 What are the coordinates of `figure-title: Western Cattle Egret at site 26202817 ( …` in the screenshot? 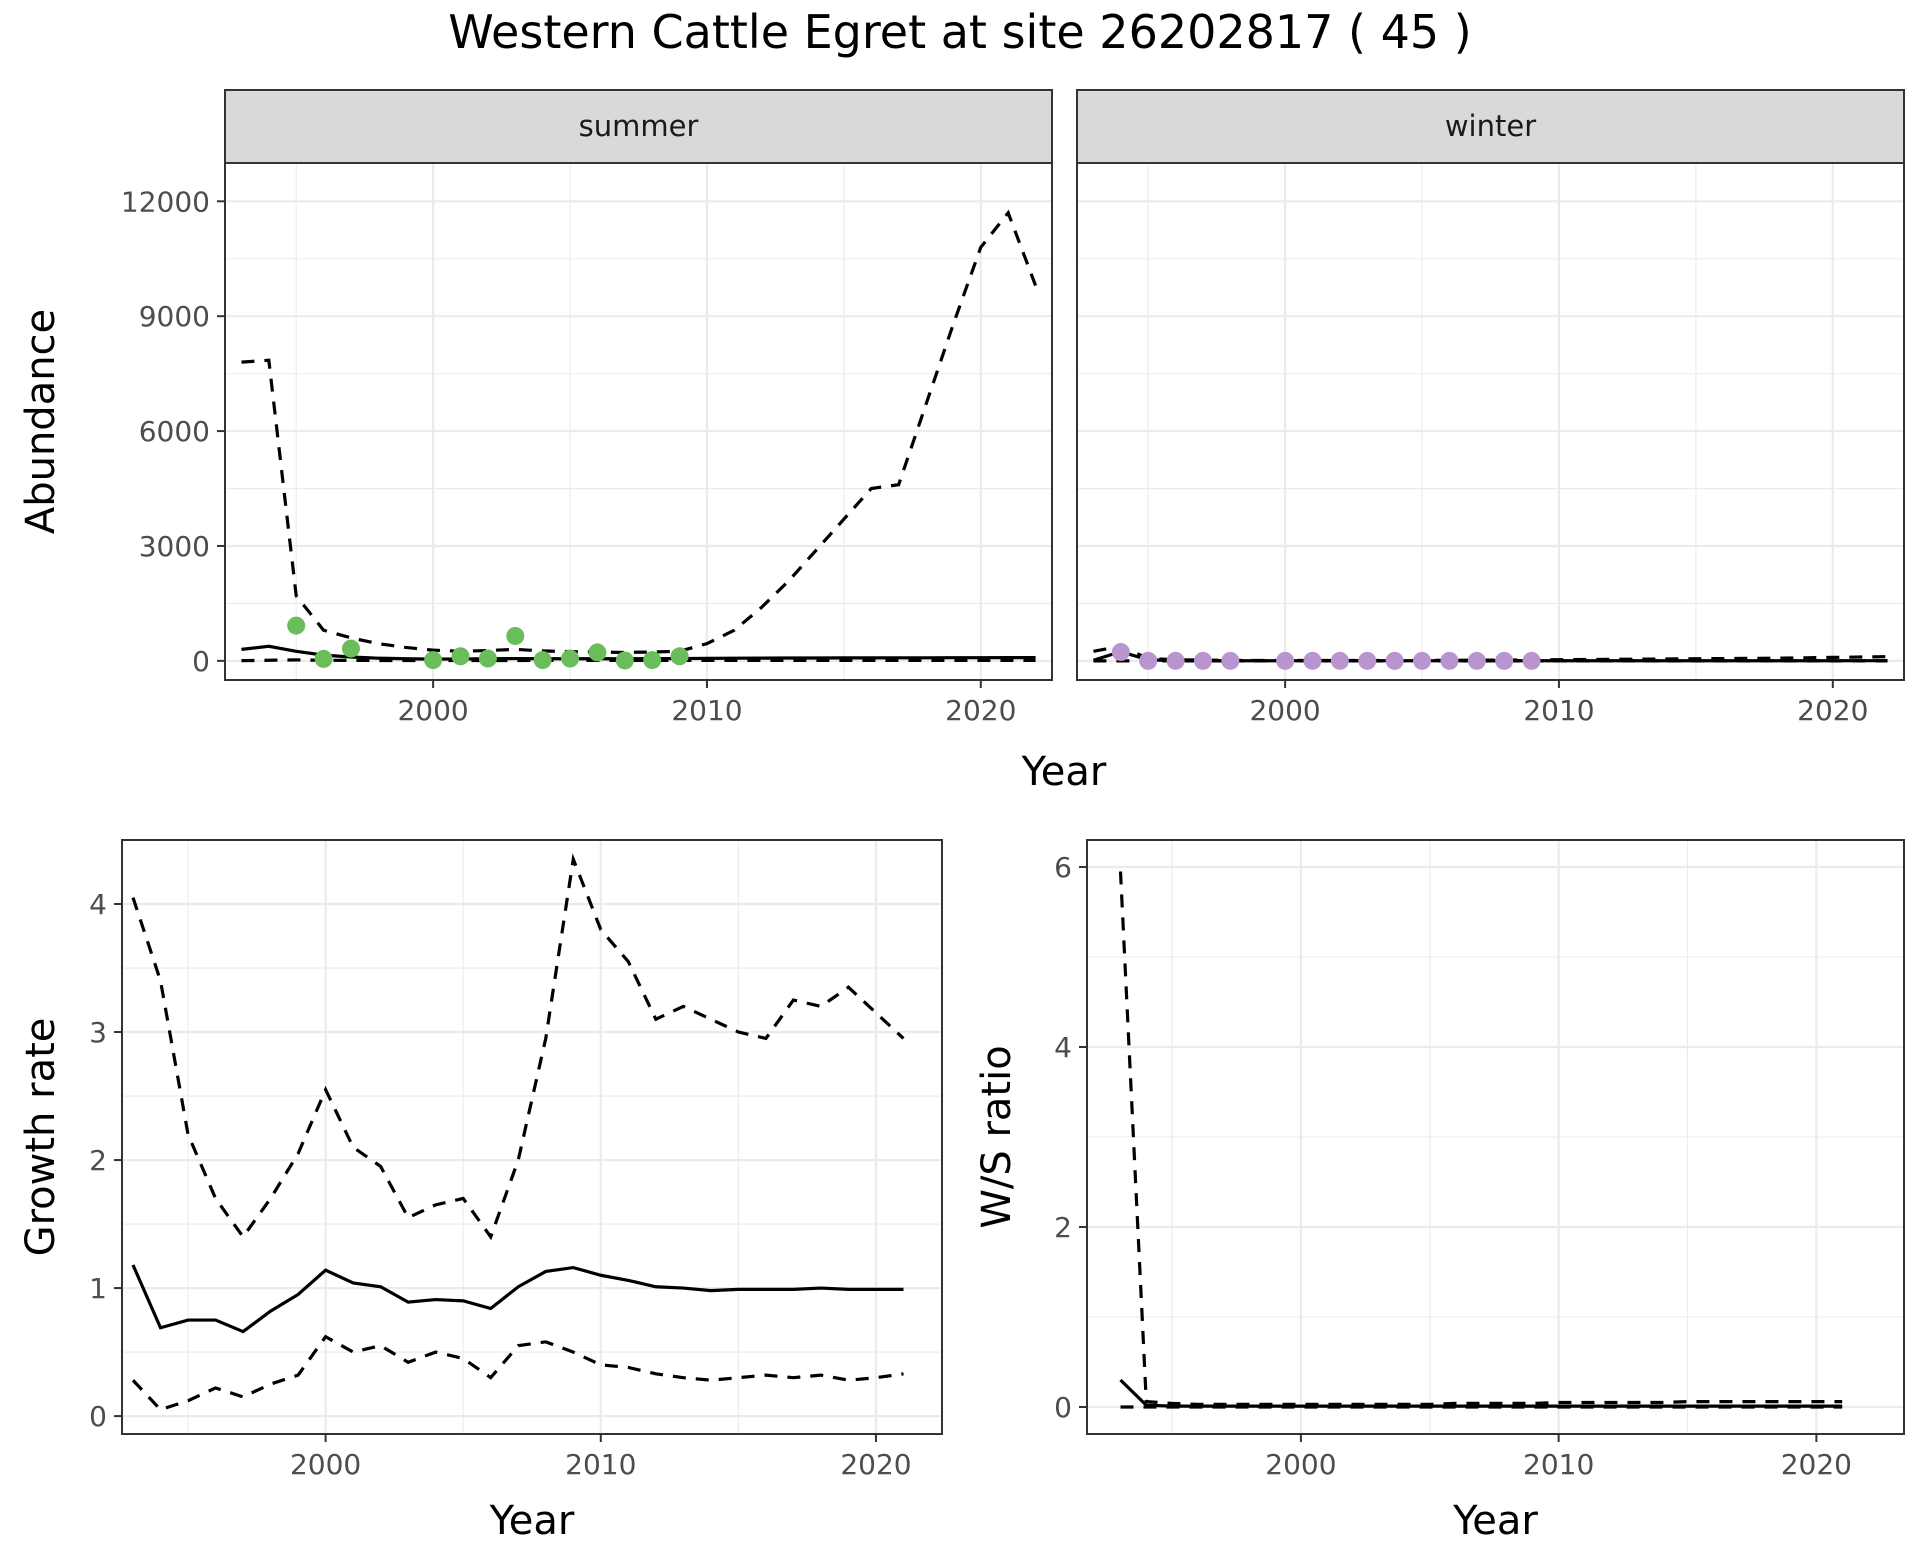 It's located at (959, 32).